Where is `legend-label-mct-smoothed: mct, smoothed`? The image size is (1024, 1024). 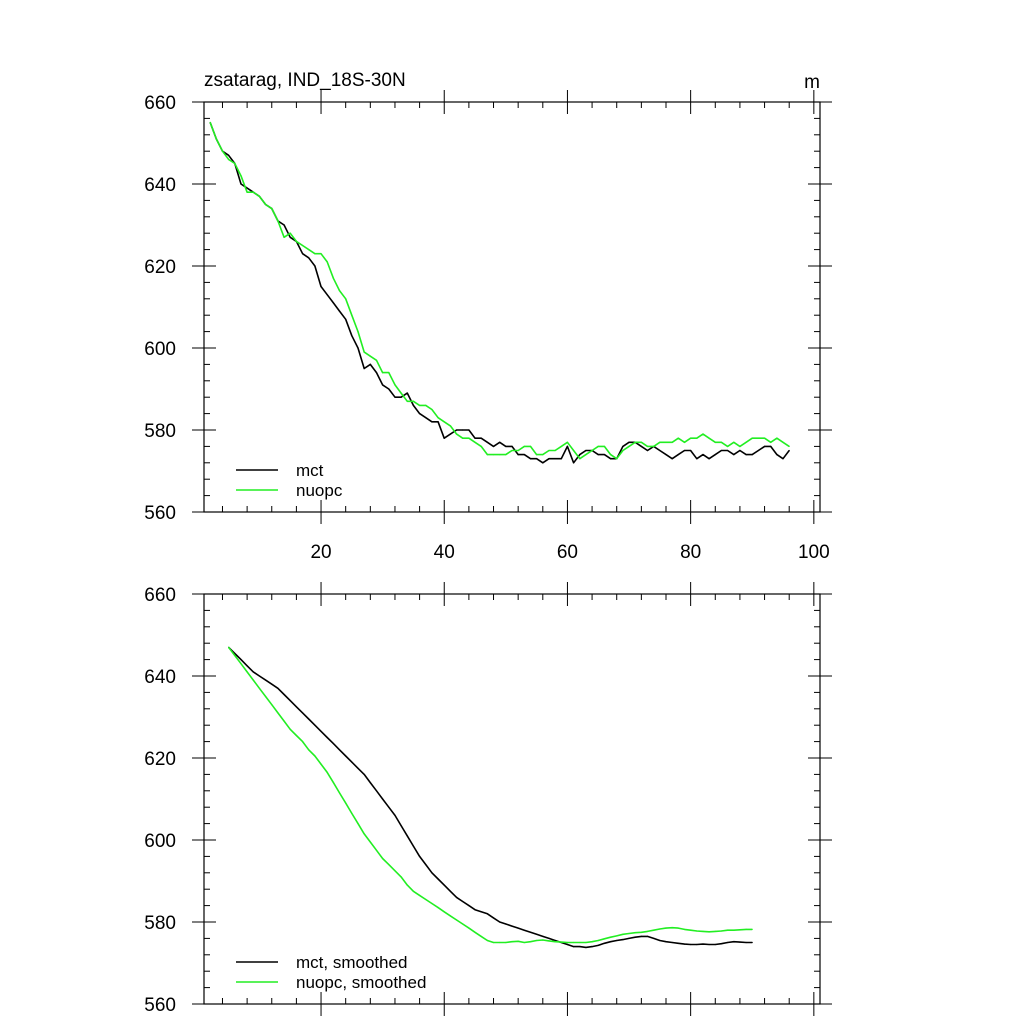 legend-label-mct-smoothed: mct, smoothed is located at coordinates (352, 962).